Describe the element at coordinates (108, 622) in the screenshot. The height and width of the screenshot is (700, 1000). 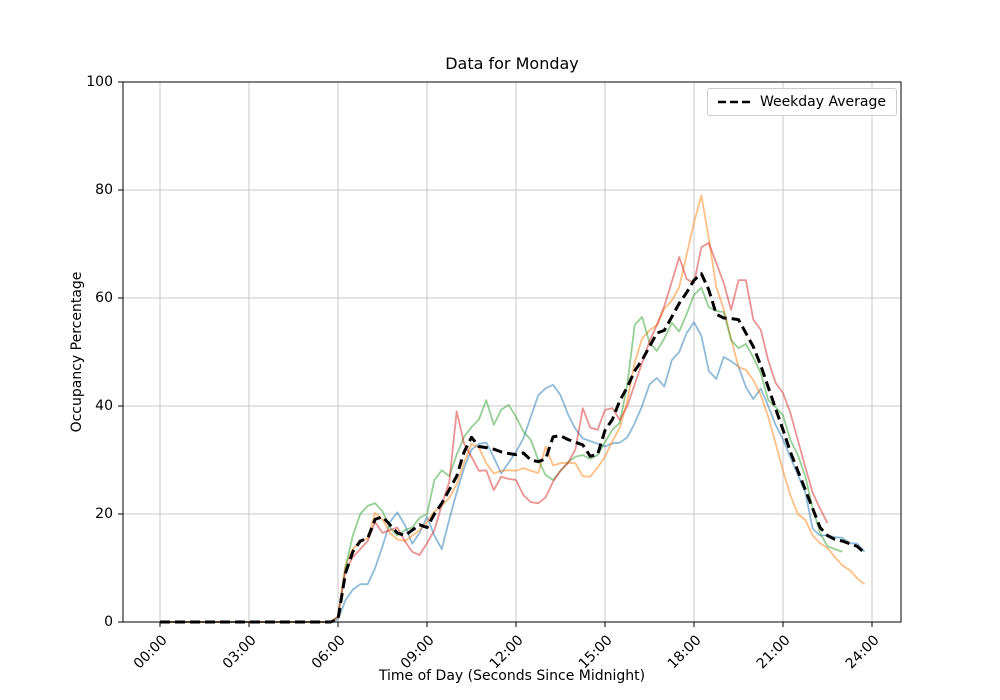
I see `y-tick-label: 0` at that location.